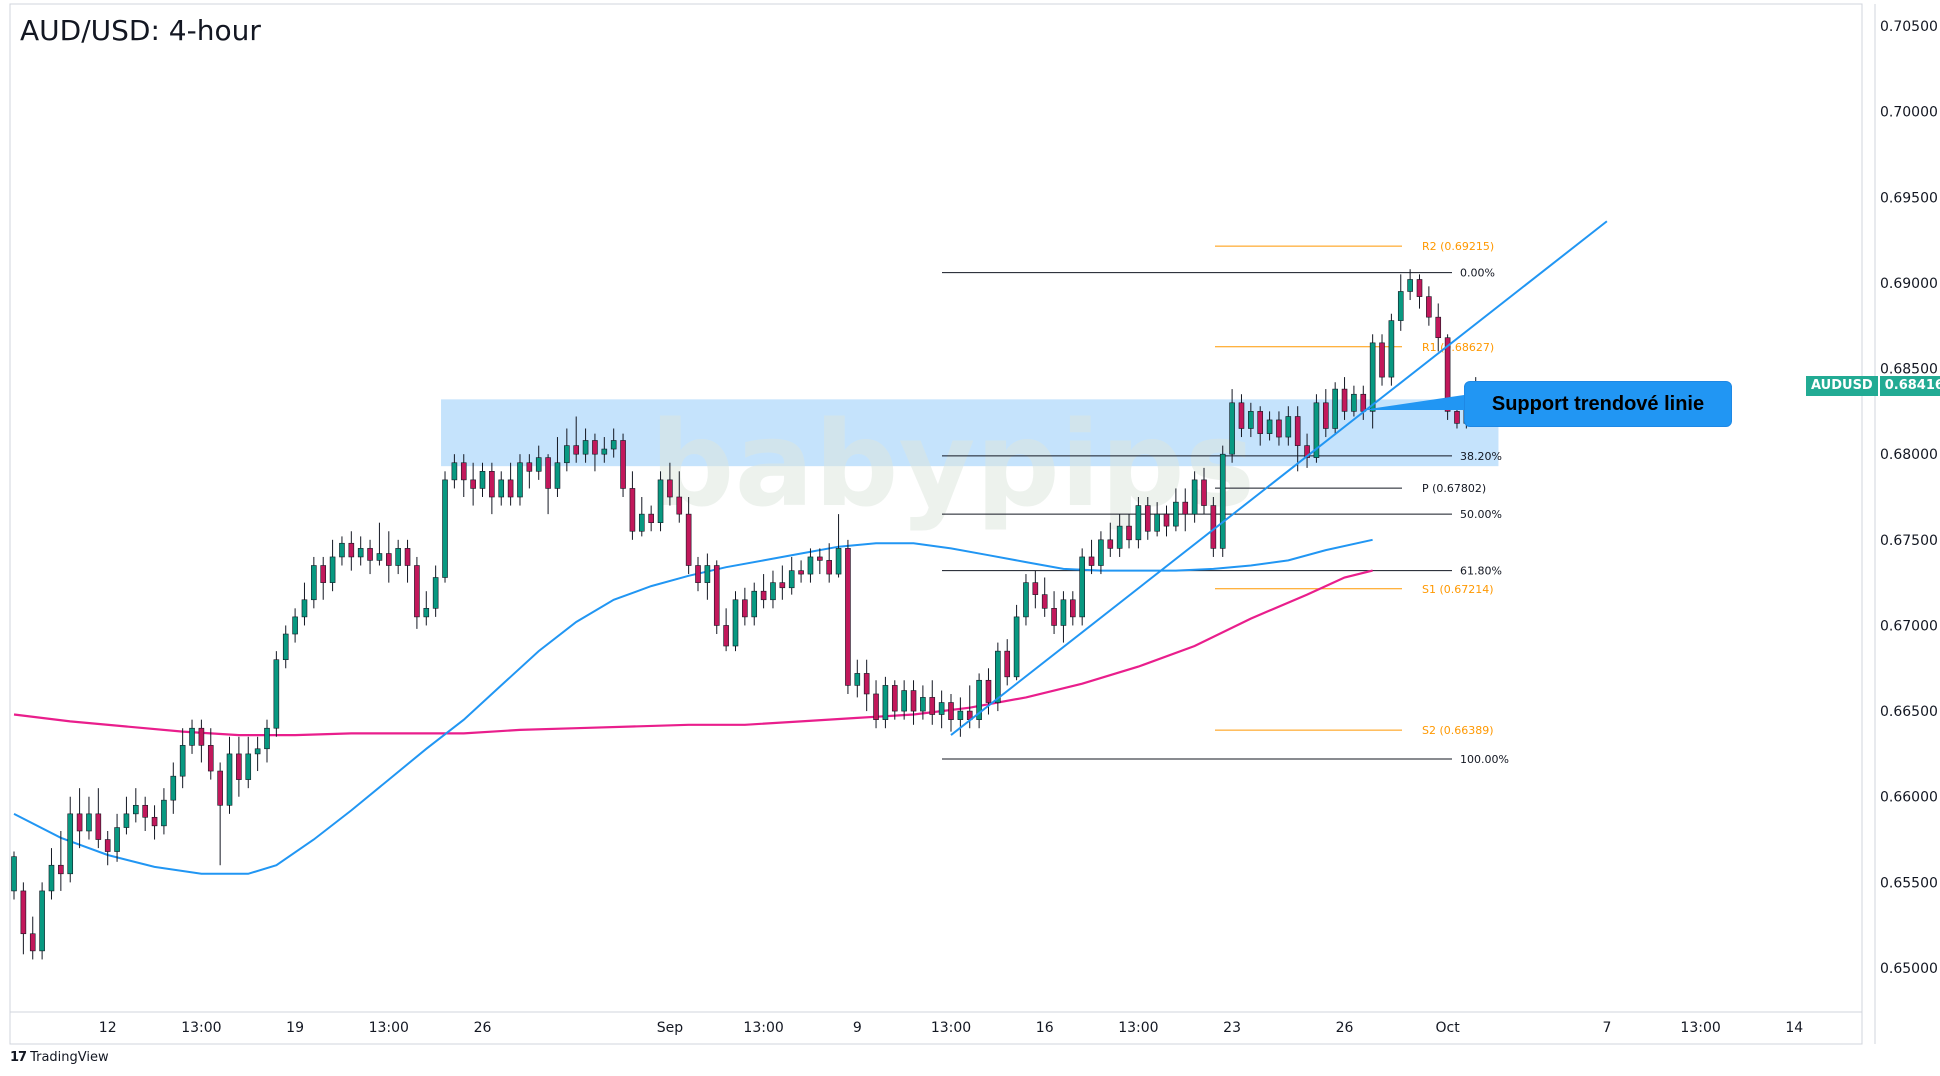  What do you see at coordinates (1481, 571) in the screenshot?
I see `fib-label: 61.80%` at bounding box center [1481, 571].